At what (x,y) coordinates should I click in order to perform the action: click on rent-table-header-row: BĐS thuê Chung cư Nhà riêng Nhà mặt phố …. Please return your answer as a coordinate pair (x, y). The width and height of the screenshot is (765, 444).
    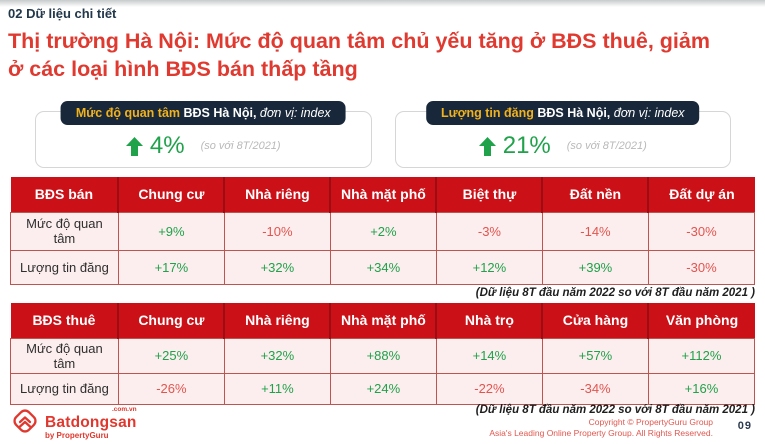
    Looking at the image, I should click on (382, 320).